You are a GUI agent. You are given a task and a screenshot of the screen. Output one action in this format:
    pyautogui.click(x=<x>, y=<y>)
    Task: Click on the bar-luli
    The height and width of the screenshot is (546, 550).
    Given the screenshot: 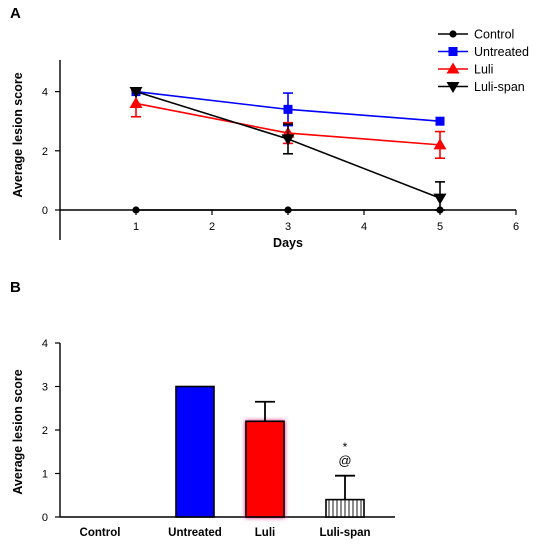 What is the action you would take?
    pyautogui.click(x=265, y=469)
    